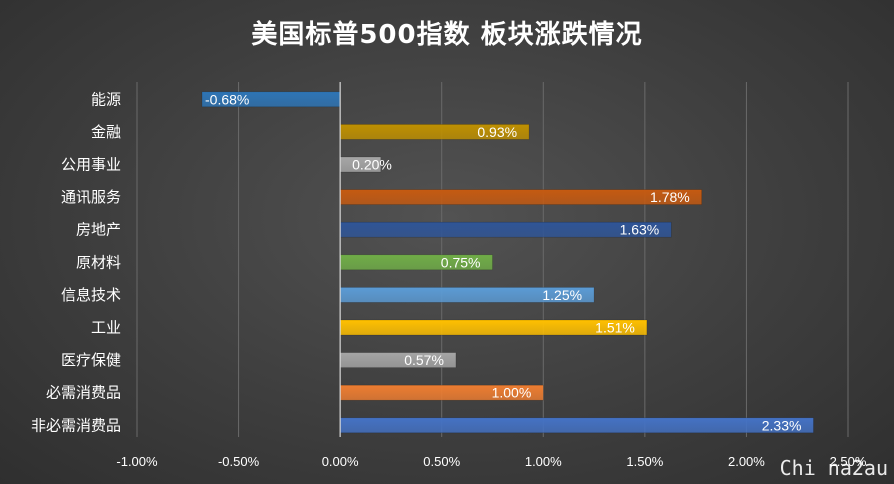 The image size is (894, 484). What do you see at coordinates (640, 230) in the screenshot?
I see `data-label: 1.63%` at bounding box center [640, 230].